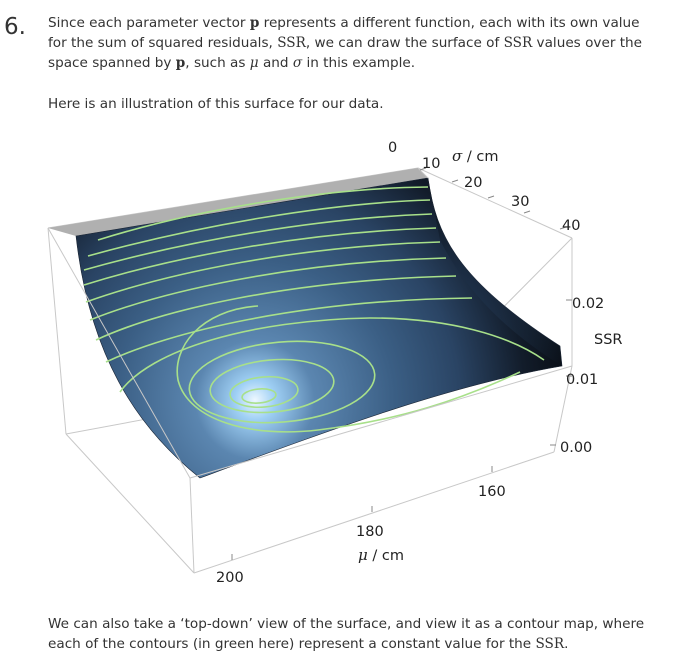  What do you see at coordinates (386, 556) in the screenshot?
I see `mu-label-unit: / cm` at bounding box center [386, 556].